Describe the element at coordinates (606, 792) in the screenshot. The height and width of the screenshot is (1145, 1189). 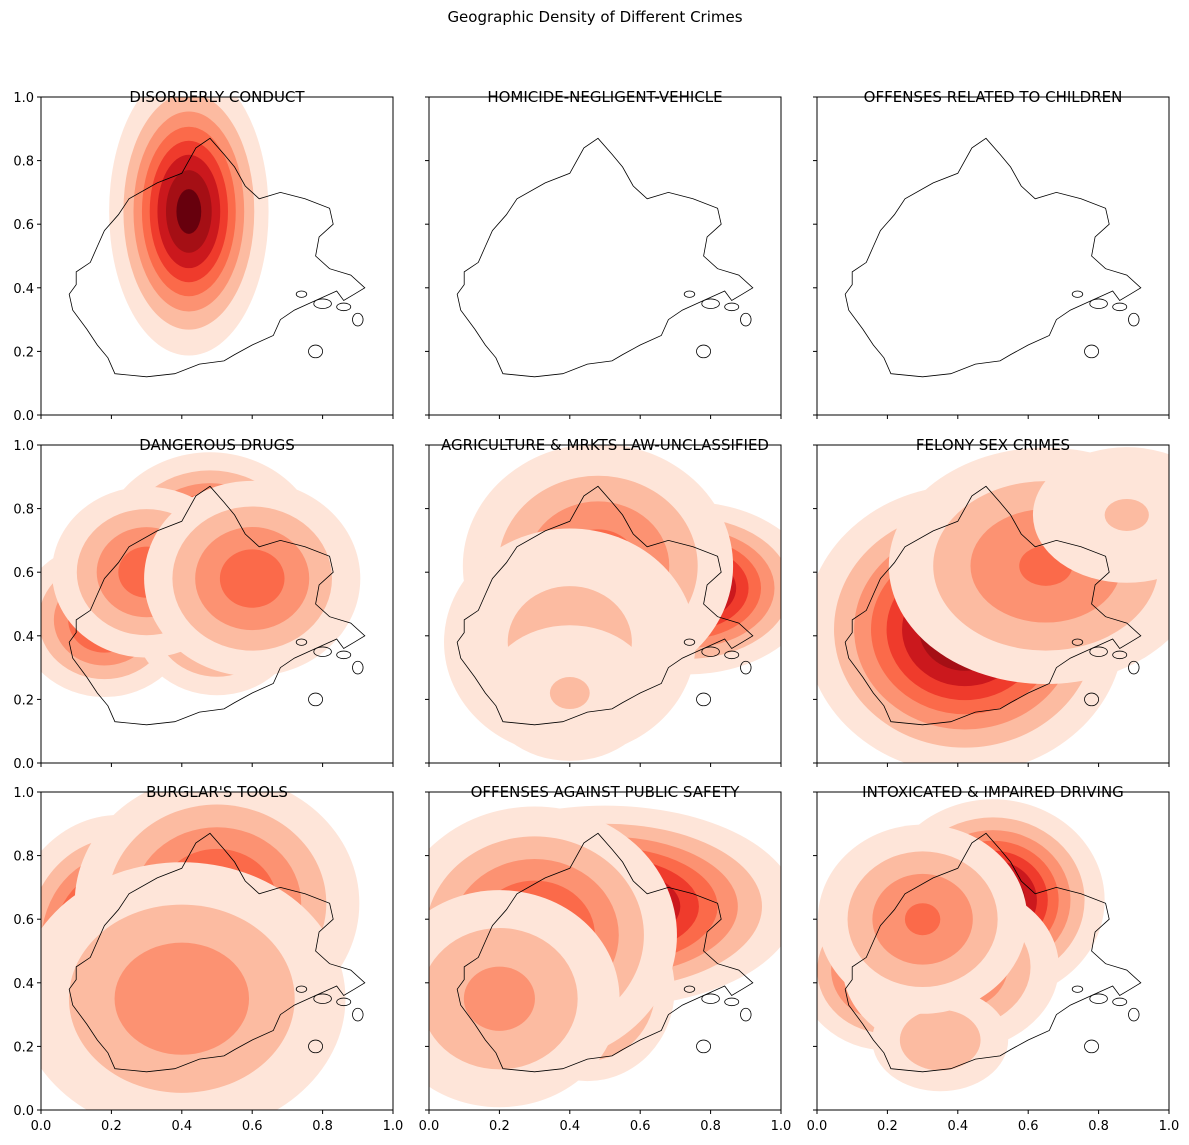
I see `panel-title: OFFENSES AGAINST PUBLIC SAFETY` at that location.